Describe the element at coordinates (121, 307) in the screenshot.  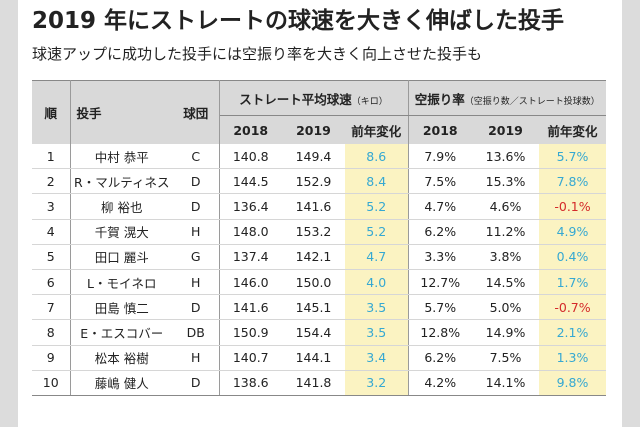
I see `pitcher-name-cell: 田島 慎二` at that location.